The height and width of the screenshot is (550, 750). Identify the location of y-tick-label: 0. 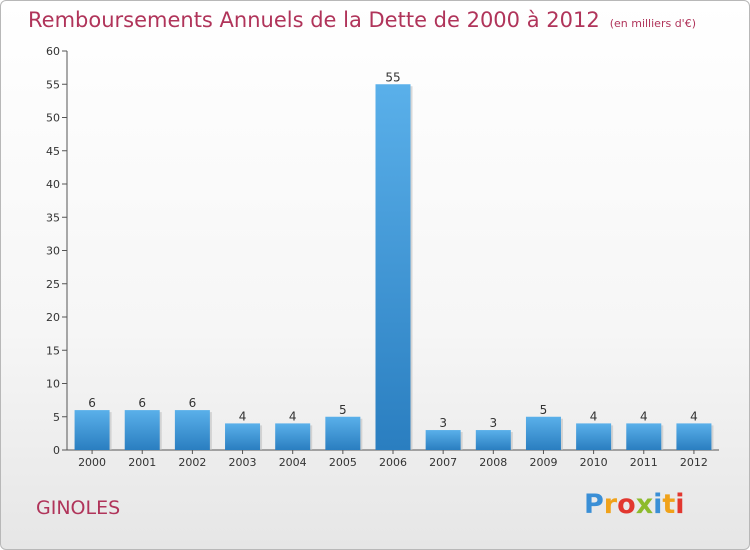
(56, 450).